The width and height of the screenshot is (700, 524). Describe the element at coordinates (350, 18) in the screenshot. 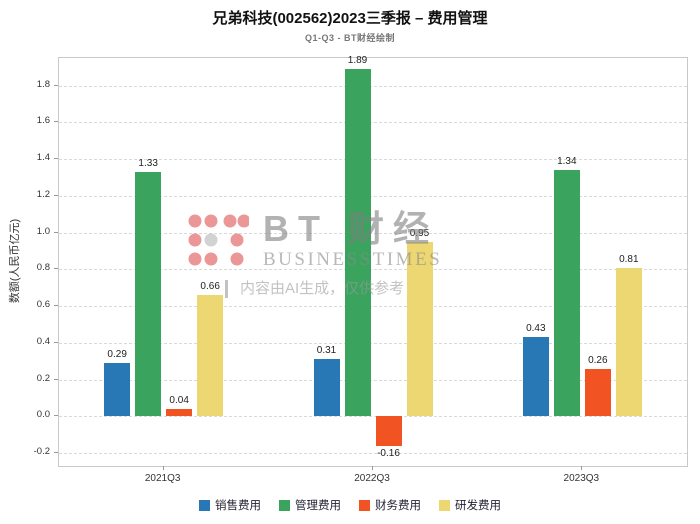

I see `chart-title: 兄弟科技(002562)2023三季报 – 费用管理` at that location.